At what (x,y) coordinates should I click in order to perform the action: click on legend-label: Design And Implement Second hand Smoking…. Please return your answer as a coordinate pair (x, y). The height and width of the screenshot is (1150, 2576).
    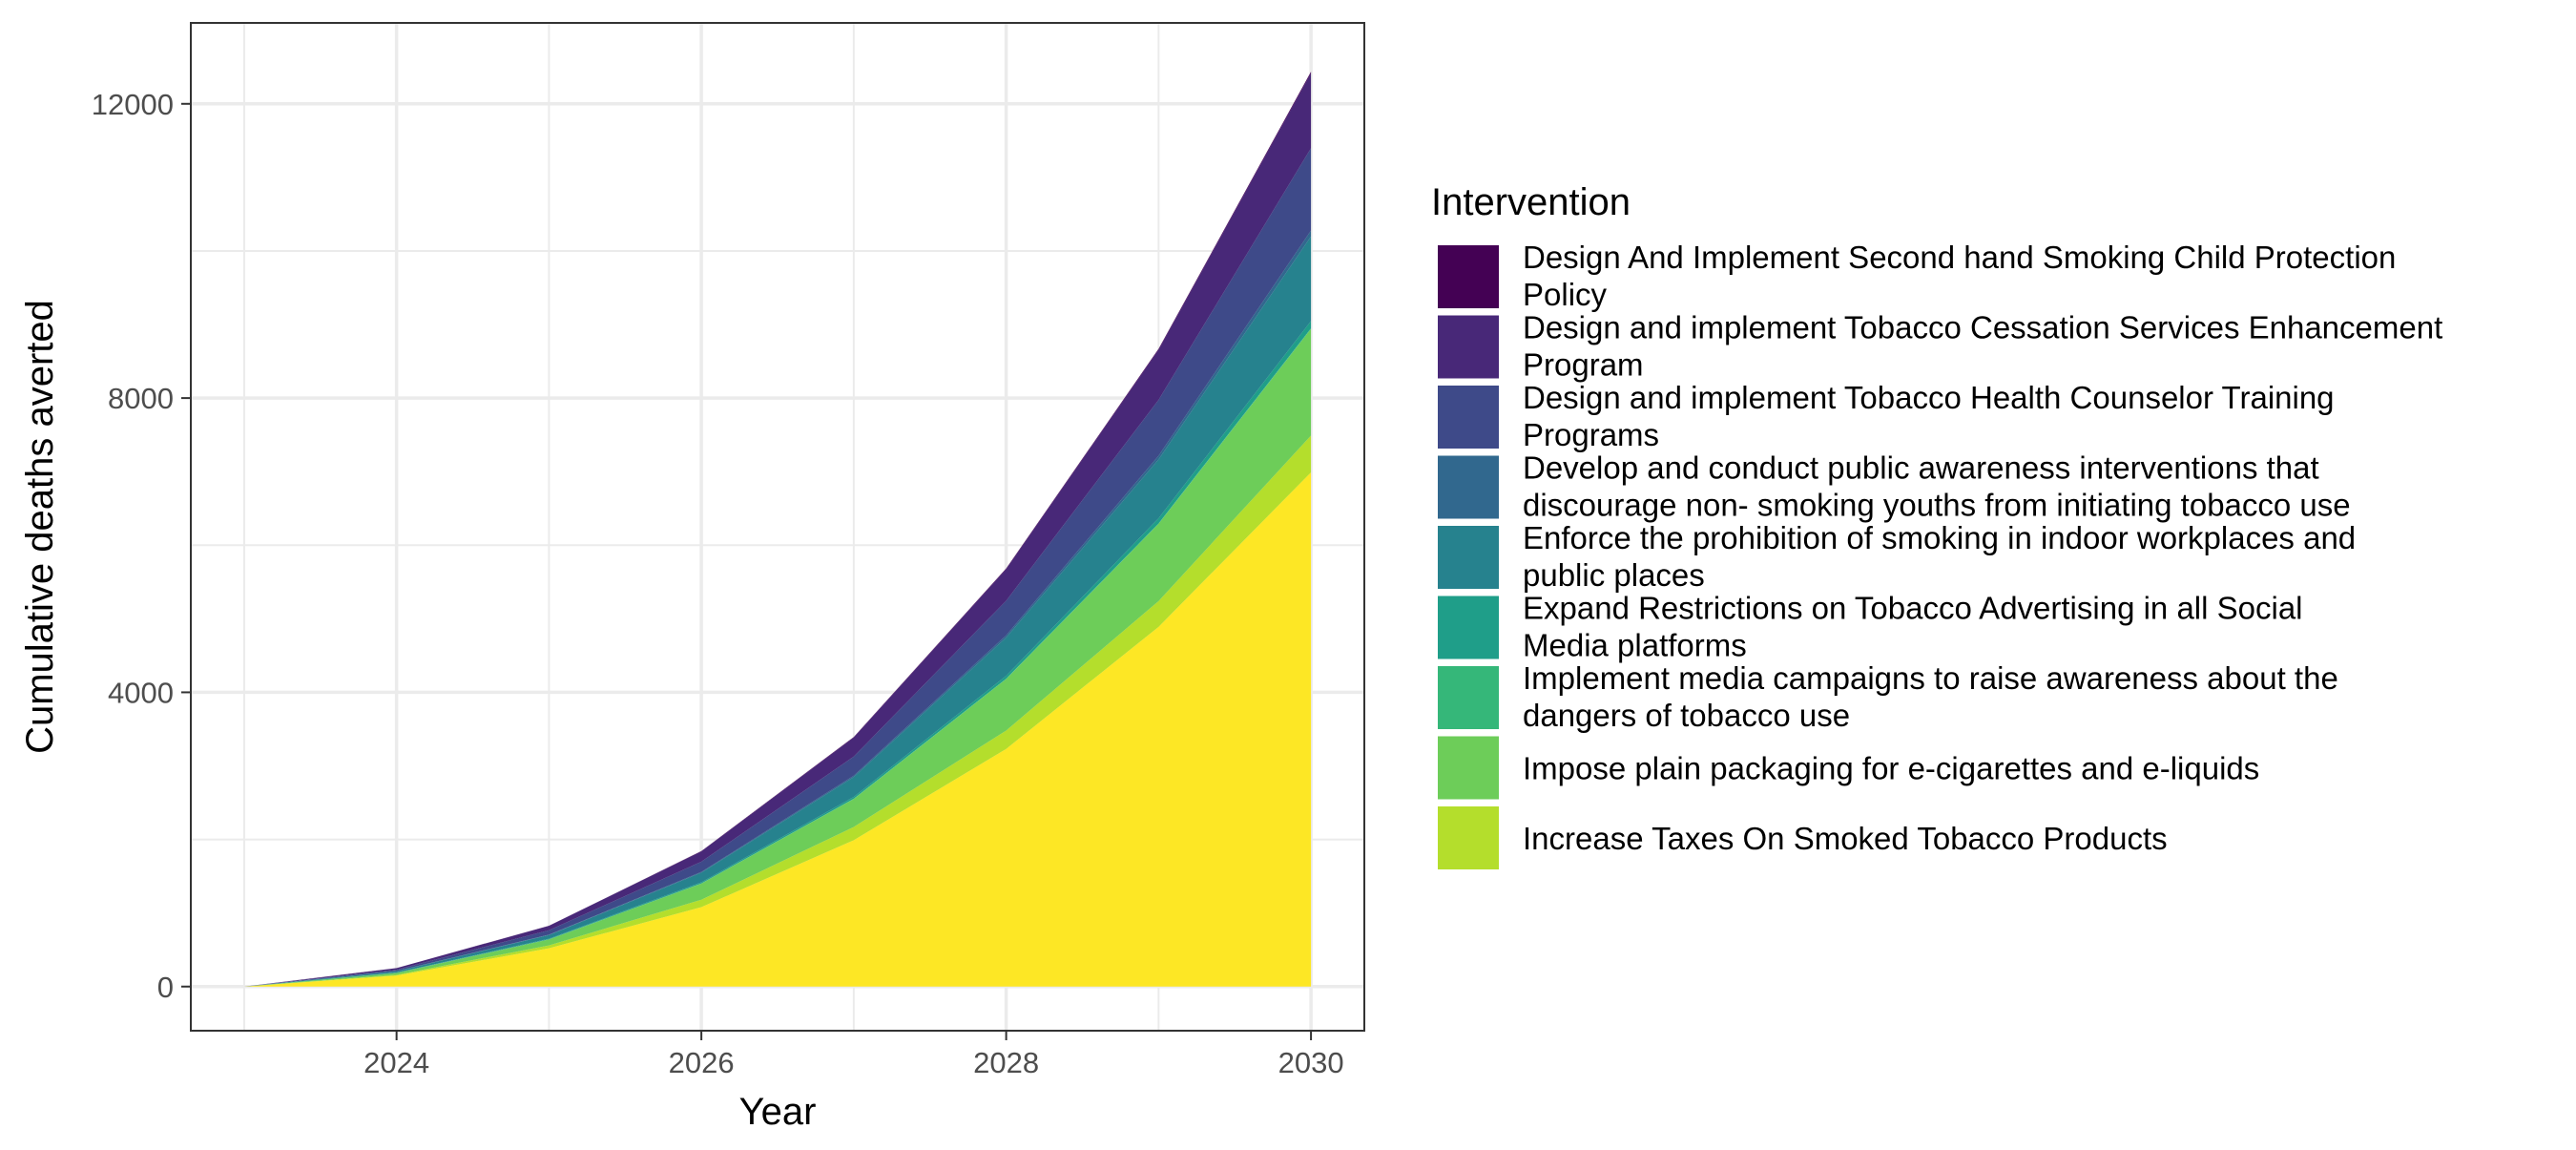
    Looking at the image, I should click on (1959, 257).